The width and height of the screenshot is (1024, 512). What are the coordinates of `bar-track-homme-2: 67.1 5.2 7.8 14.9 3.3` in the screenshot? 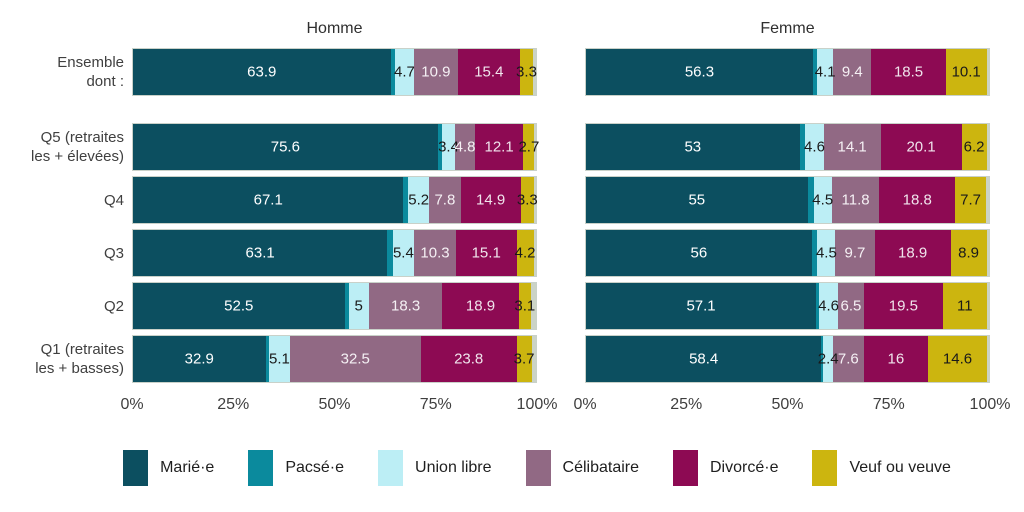 It's located at (335, 200).